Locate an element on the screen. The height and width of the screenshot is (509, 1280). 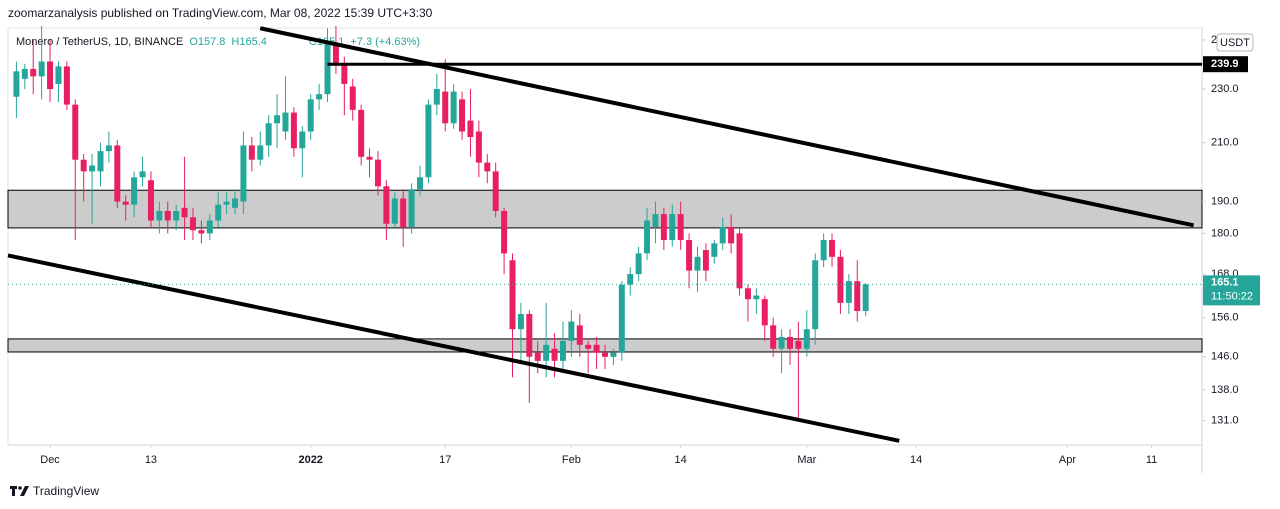
zone is located at coordinates (605, 209).